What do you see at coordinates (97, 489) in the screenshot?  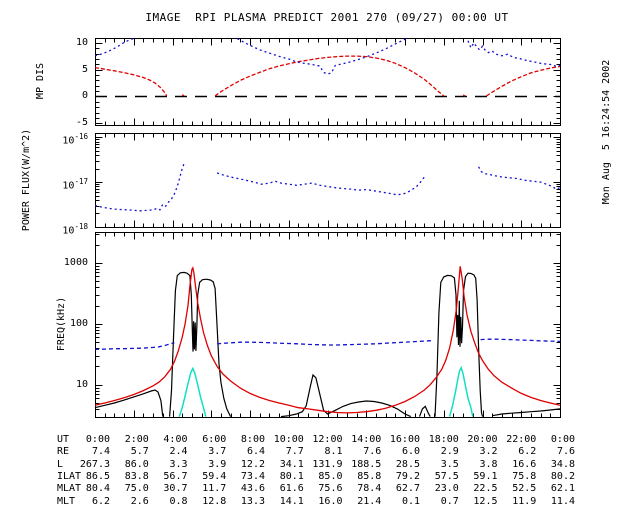 I see `table-cell: 80.4` at bounding box center [97, 489].